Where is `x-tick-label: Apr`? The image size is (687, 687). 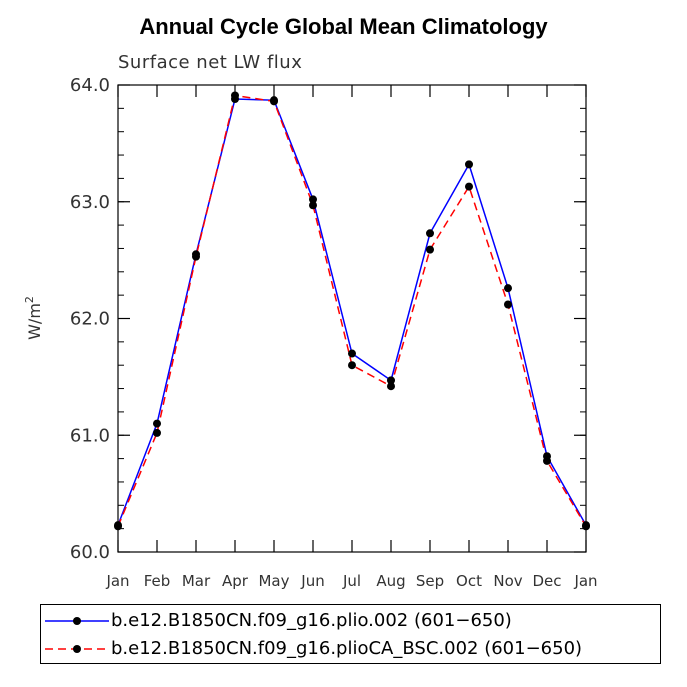 x-tick-label: Apr is located at coordinates (235, 581).